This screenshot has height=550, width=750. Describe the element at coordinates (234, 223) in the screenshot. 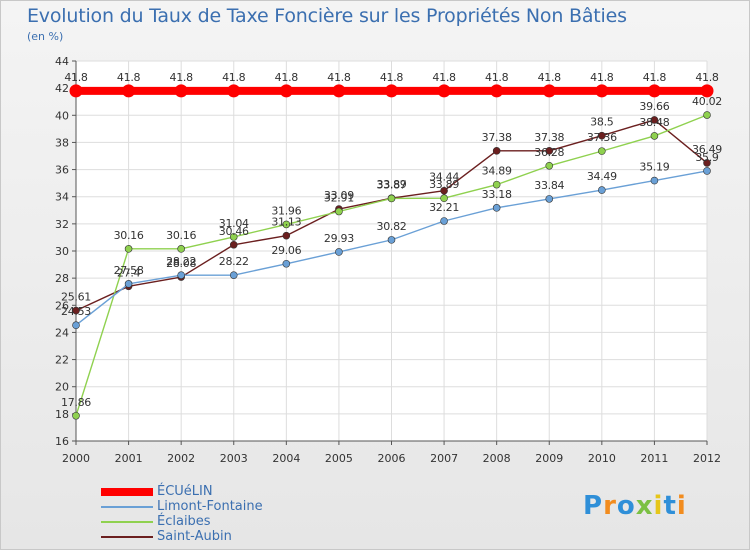

I see `data-label: 31.04` at that location.